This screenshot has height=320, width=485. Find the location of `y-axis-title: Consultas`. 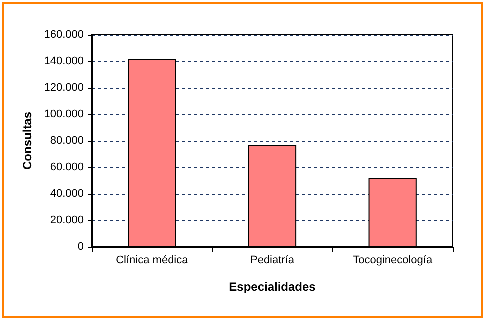

y-axis-title: Consultas is located at coordinates (27, 141).